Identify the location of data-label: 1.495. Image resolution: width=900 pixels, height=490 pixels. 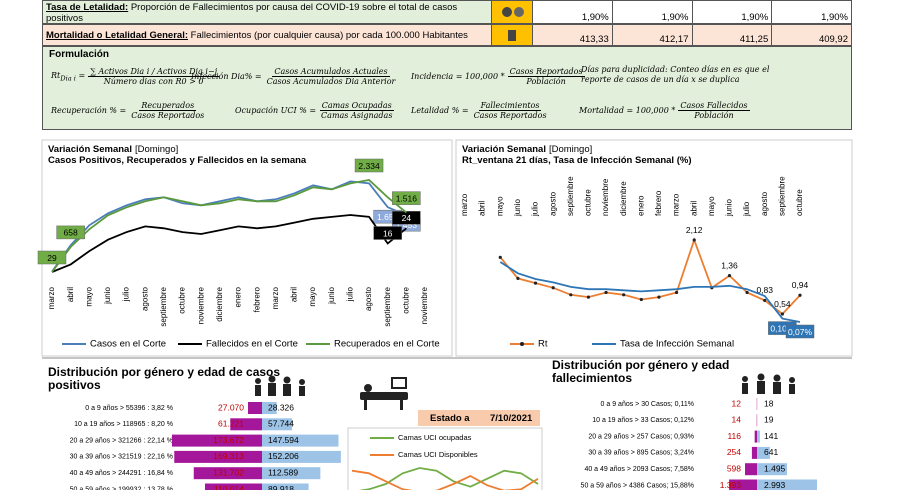
(775, 468).